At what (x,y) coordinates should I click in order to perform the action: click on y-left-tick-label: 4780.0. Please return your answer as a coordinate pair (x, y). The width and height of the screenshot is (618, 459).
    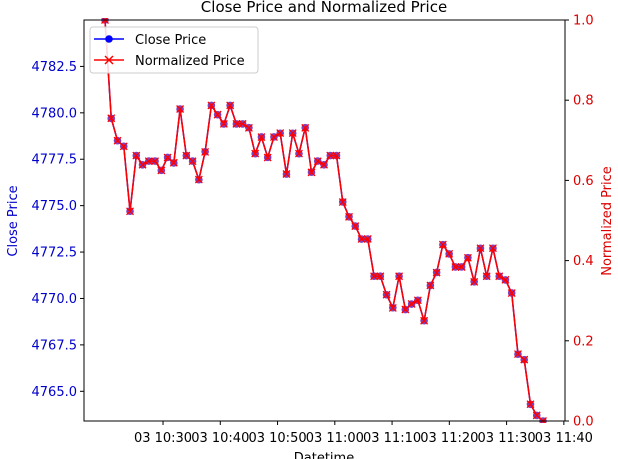
    Looking at the image, I should click on (55, 113).